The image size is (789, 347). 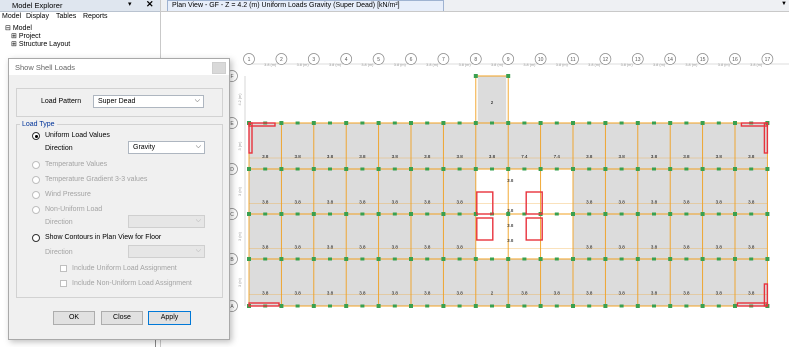 What do you see at coordinates (130, 4) in the screenshot?
I see `pin-dropdown-icon: ▾` at bounding box center [130, 4].